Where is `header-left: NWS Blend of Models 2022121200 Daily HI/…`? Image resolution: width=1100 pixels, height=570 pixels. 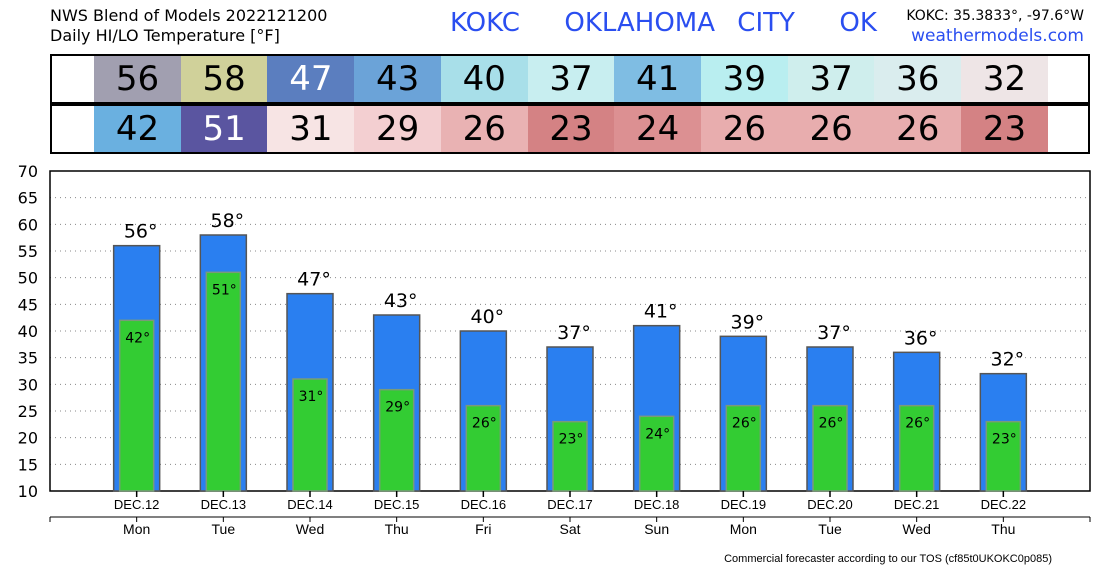
header-left: NWS Blend of Models 2022121200 Daily HI/… is located at coordinates (188, 26).